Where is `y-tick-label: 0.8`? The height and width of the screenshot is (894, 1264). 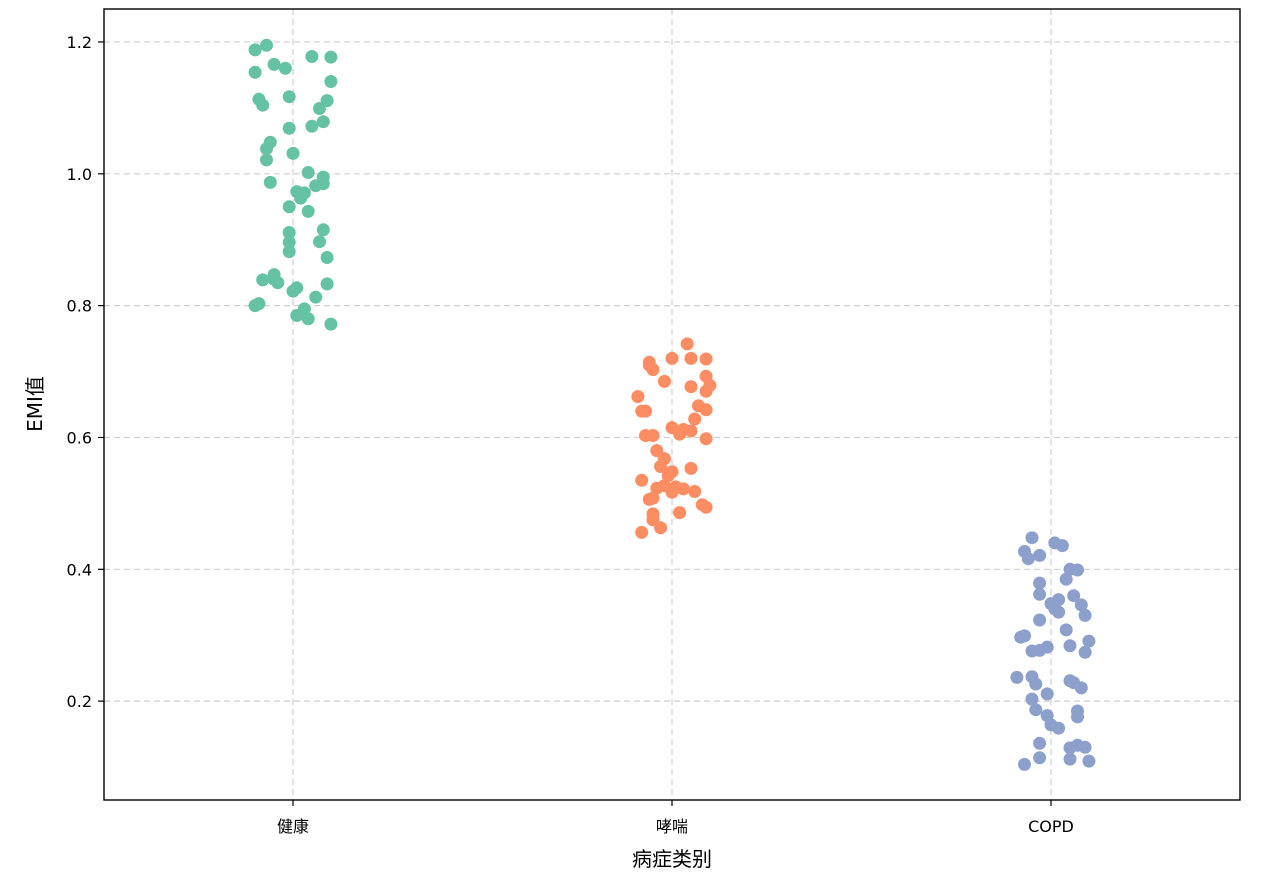
y-tick-label: 0.8 is located at coordinates (79, 306).